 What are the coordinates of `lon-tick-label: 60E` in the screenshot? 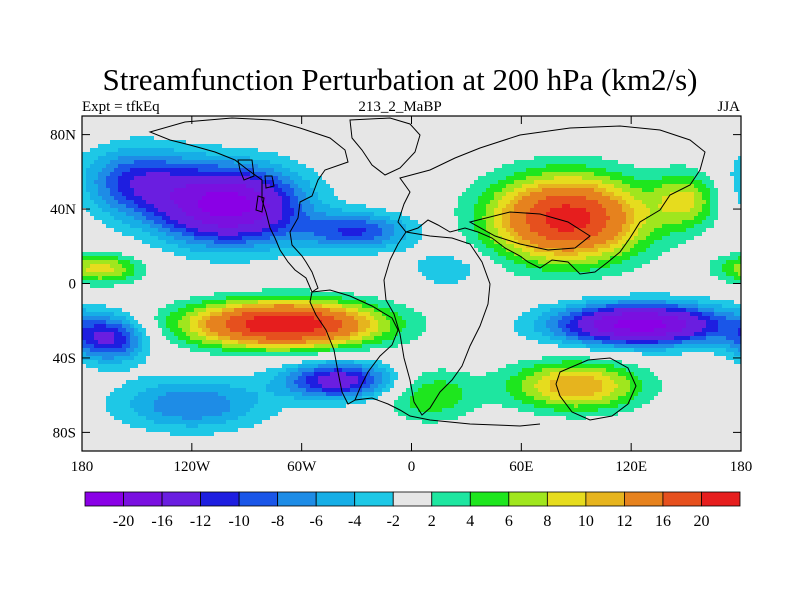 It's located at (521, 467).